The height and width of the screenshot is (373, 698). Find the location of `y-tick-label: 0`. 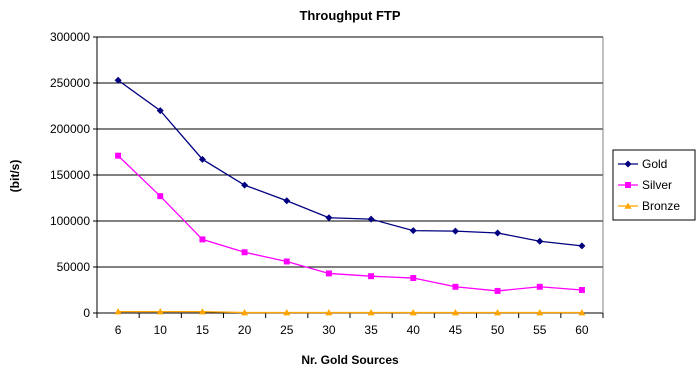

y-tick-label: 0 is located at coordinates (86, 313).